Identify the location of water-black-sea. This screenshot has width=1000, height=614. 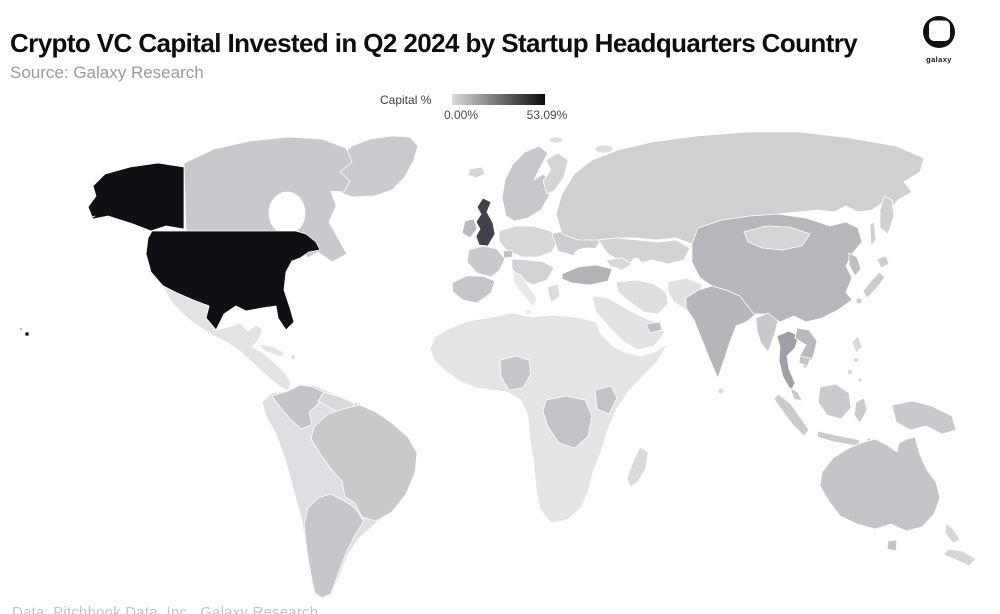
(589, 255).